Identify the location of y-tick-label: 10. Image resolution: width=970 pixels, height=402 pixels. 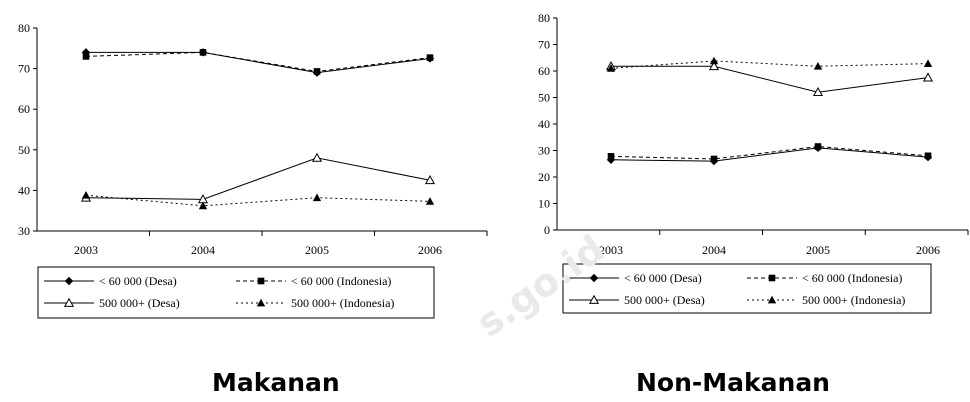
(544, 204).